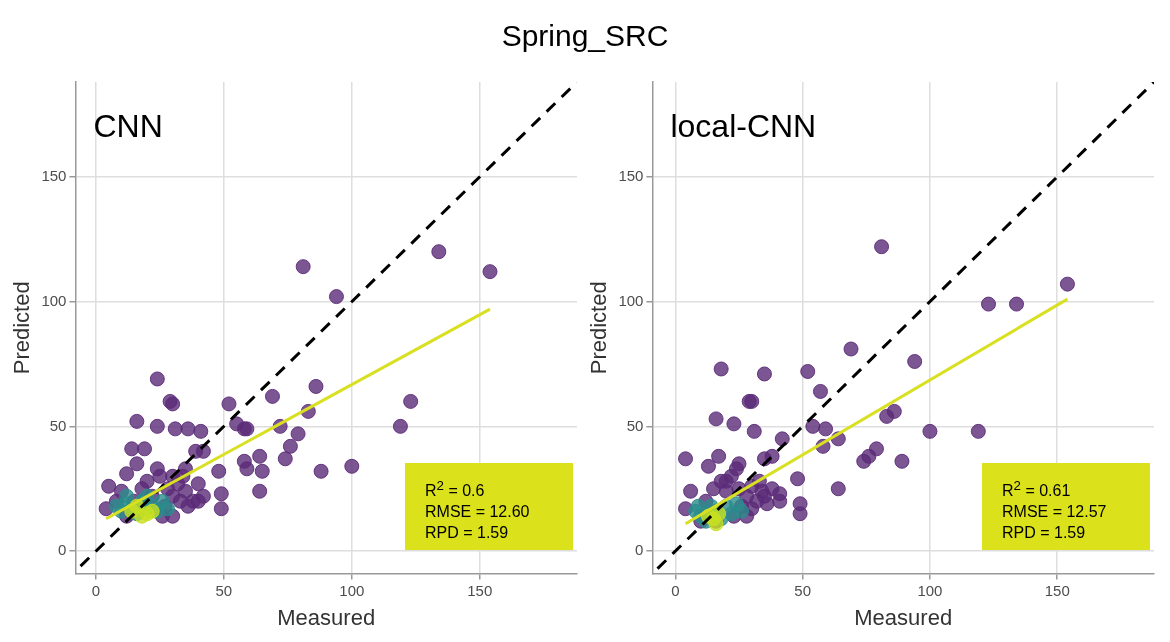  What do you see at coordinates (1055, 511) in the screenshot?
I see `annotation: RMSE = 12.57` at bounding box center [1055, 511].